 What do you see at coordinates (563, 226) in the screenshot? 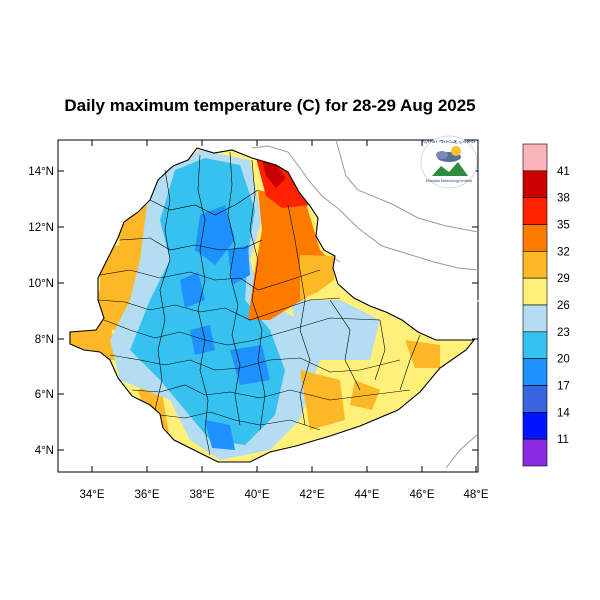
I see `colorbar-label: 35` at bounding box center [563, 226].